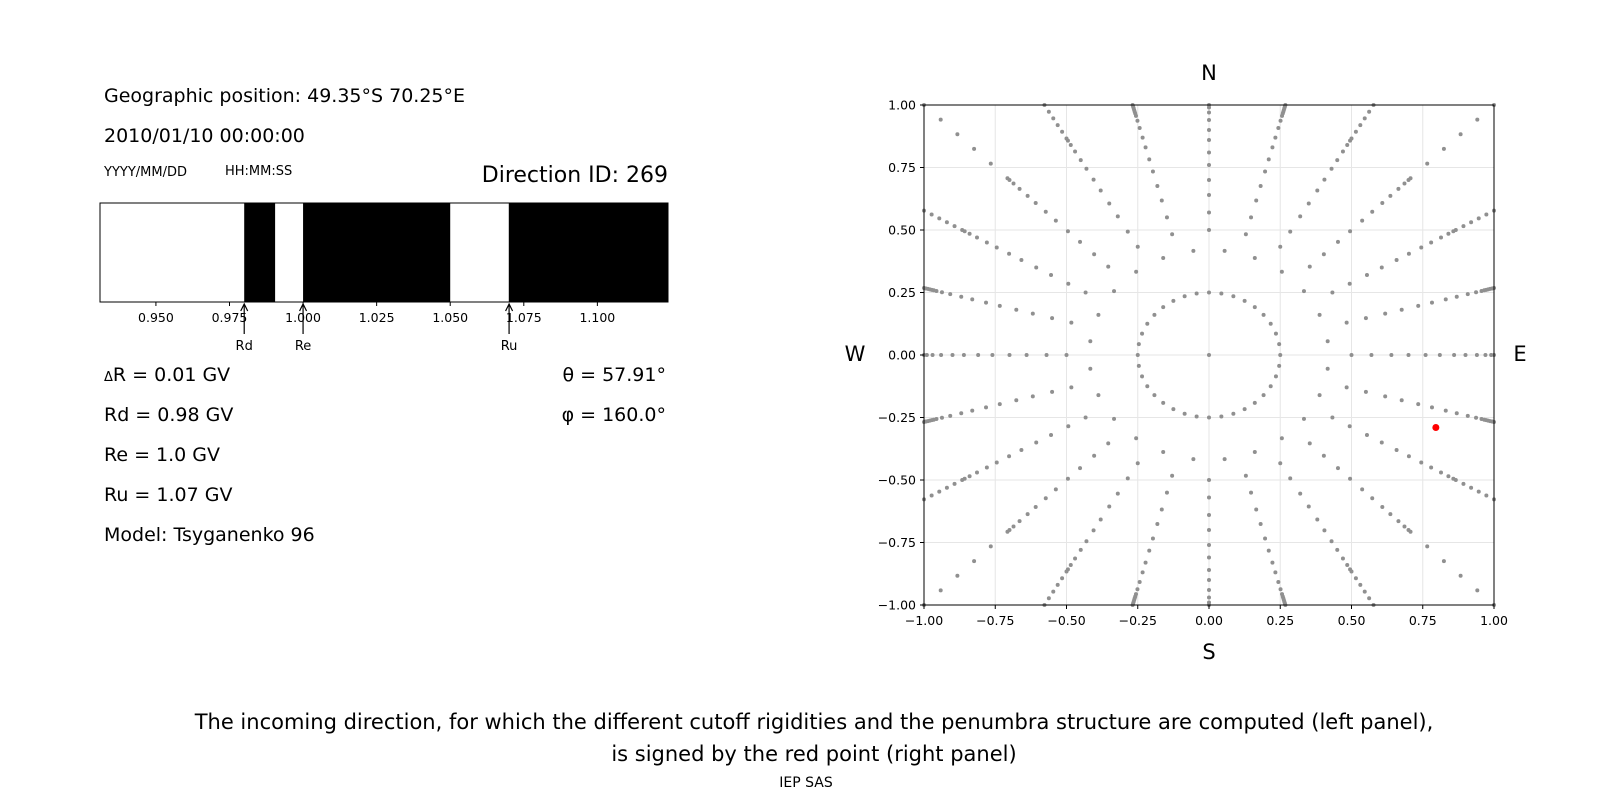 The width and height of the screenshot is (1600, 800). Describe the element at coordinates (1280, 620) in the screenshot. I see `x-tick-label-5: 0.25` at that location.